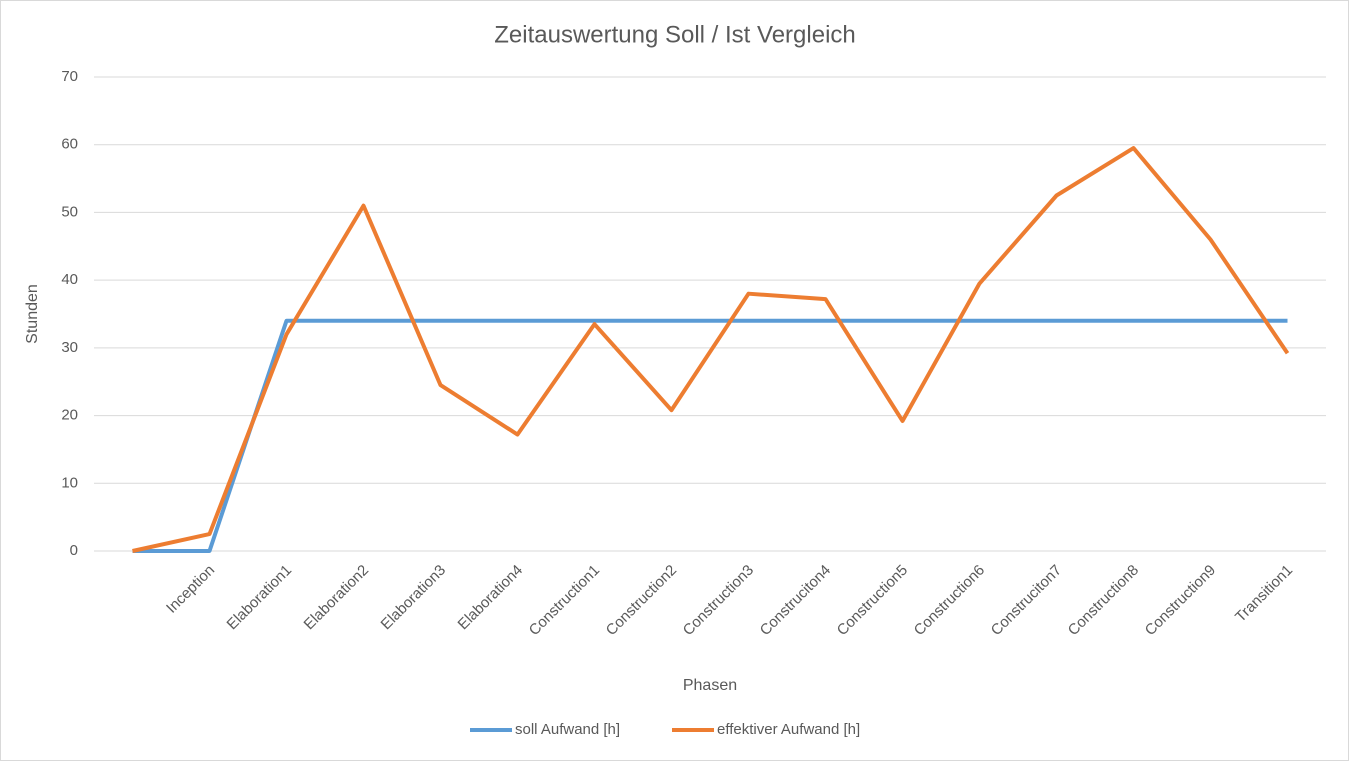 This screenshot has width=1350, height=762. What do you see at coordinates (69, 76) in the screenshot?
I see `y-tick-label: 70` at bounding box center [69, 76].